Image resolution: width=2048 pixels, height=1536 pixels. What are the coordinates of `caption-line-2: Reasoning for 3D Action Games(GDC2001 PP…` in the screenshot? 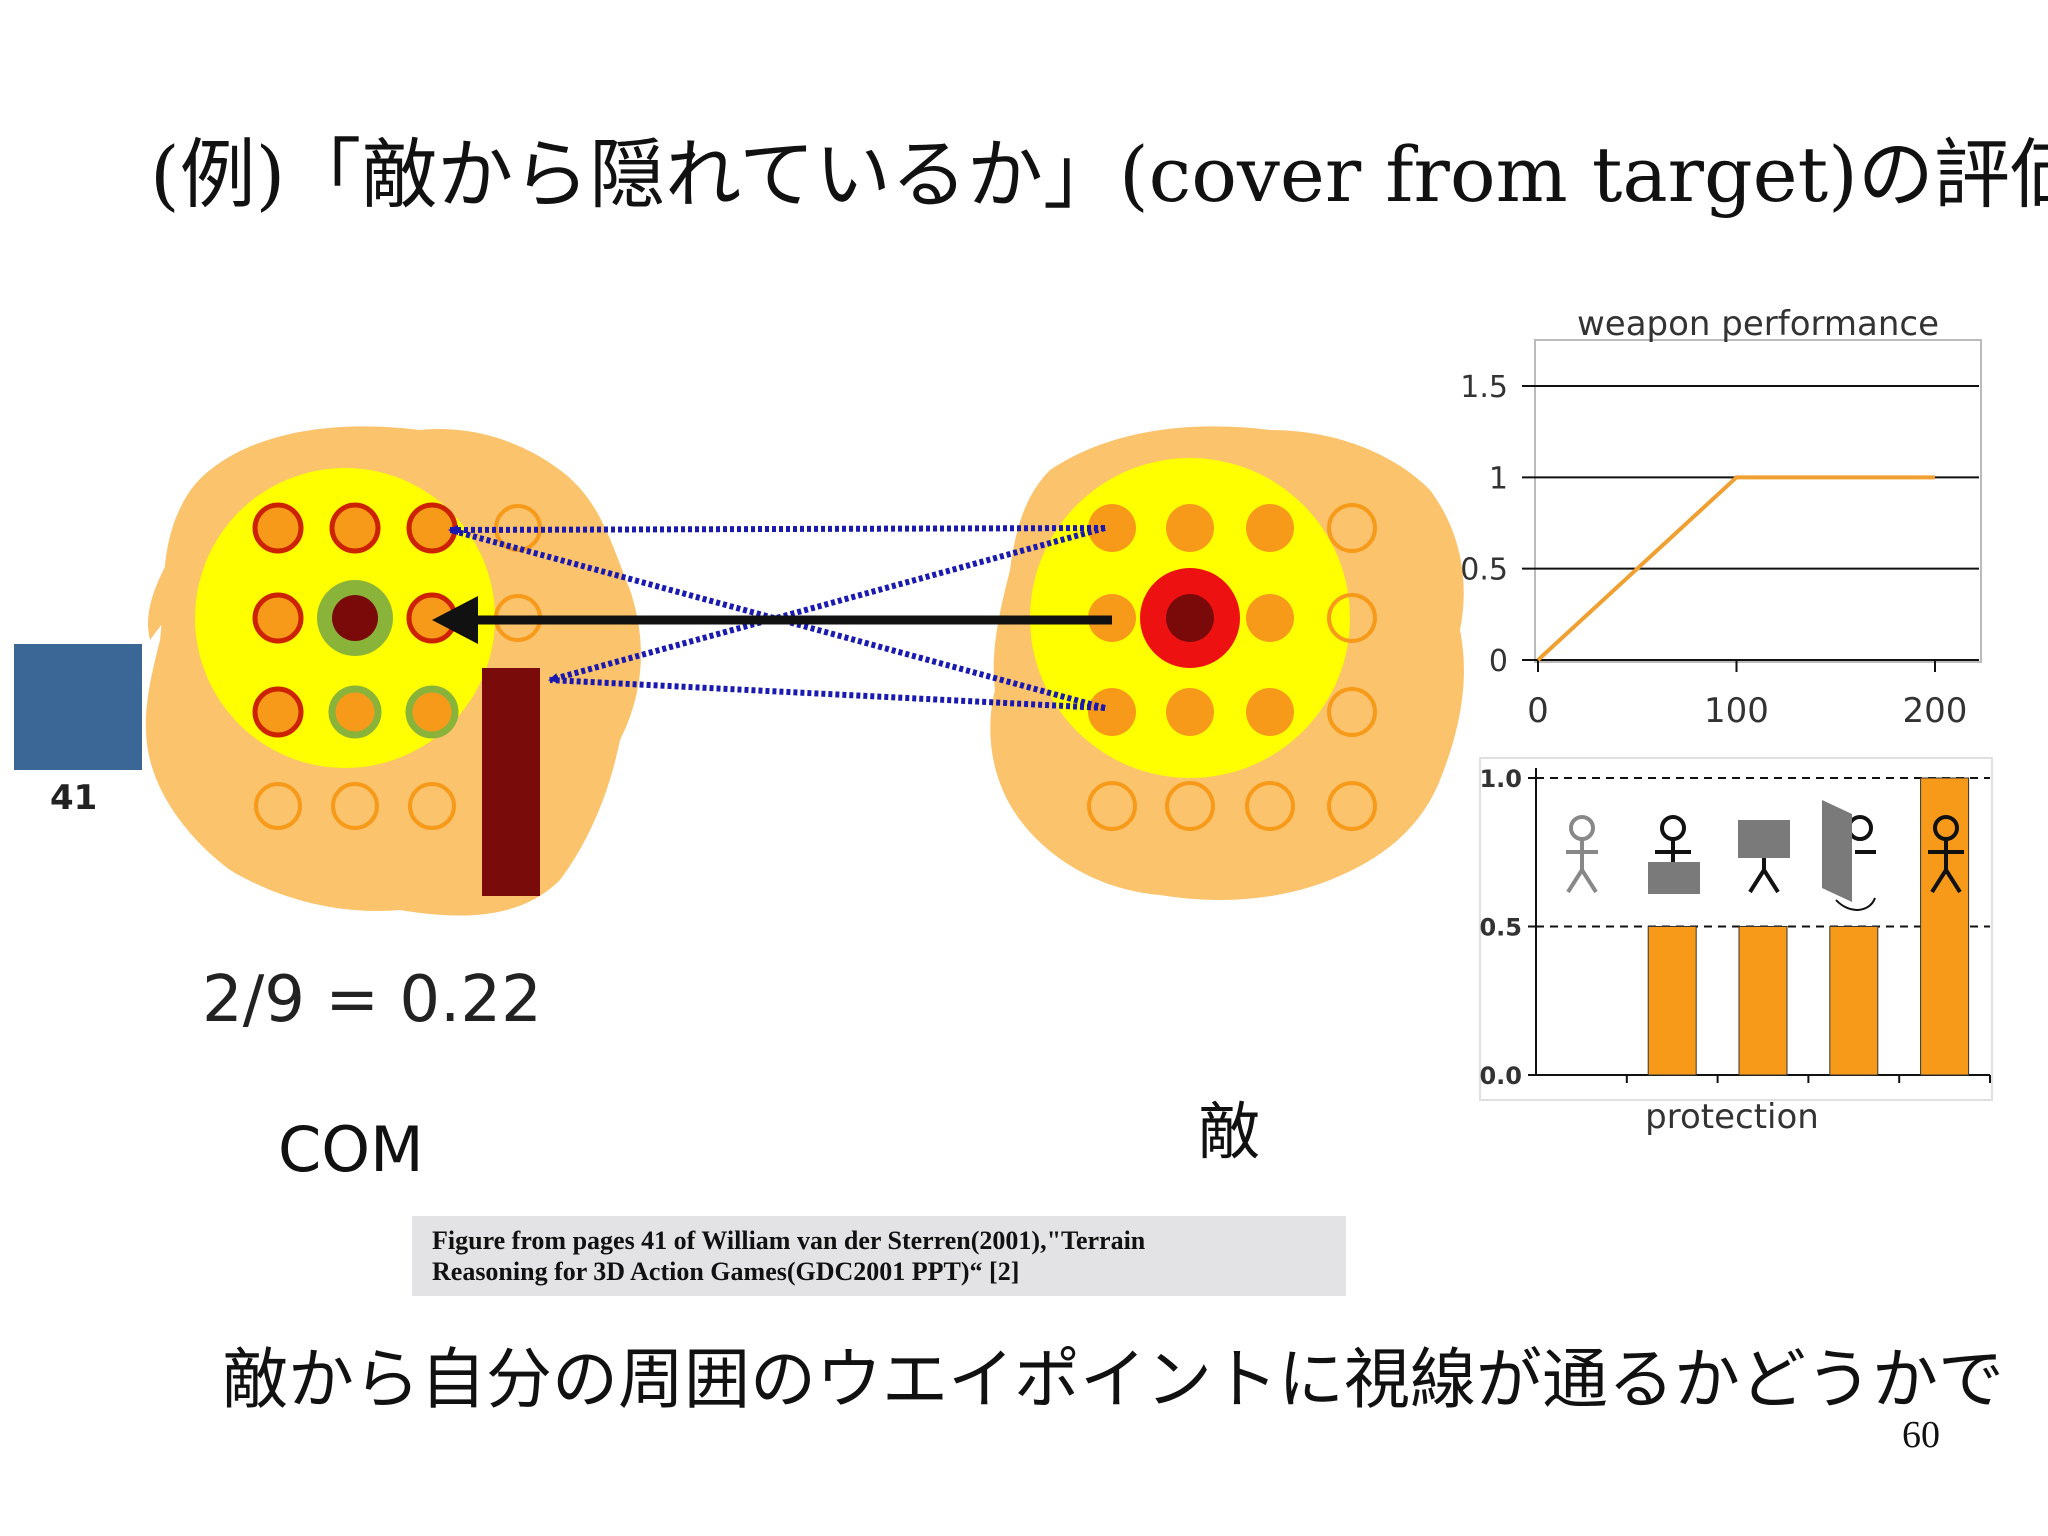 It's located at (726, 1271).